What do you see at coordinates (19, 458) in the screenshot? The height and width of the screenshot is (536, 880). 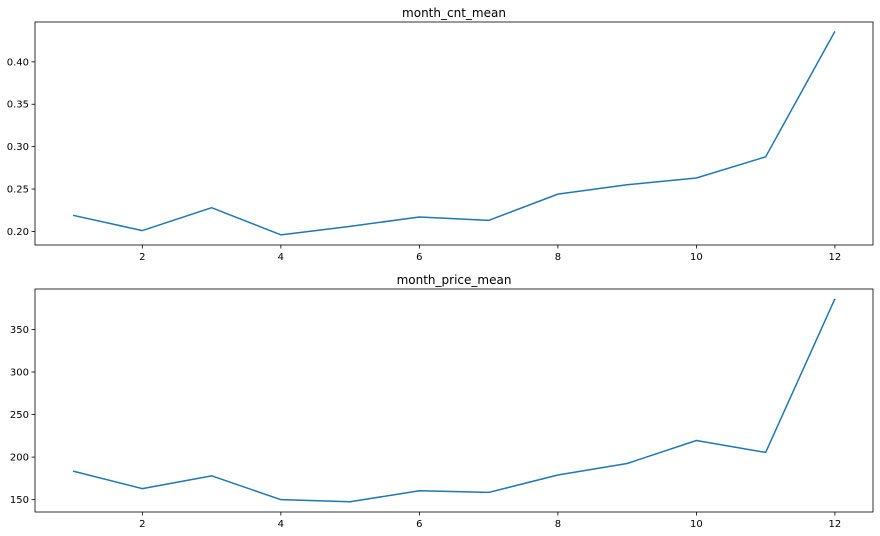 I see `y-tick-label: 200` at bounding box center [19, 458].